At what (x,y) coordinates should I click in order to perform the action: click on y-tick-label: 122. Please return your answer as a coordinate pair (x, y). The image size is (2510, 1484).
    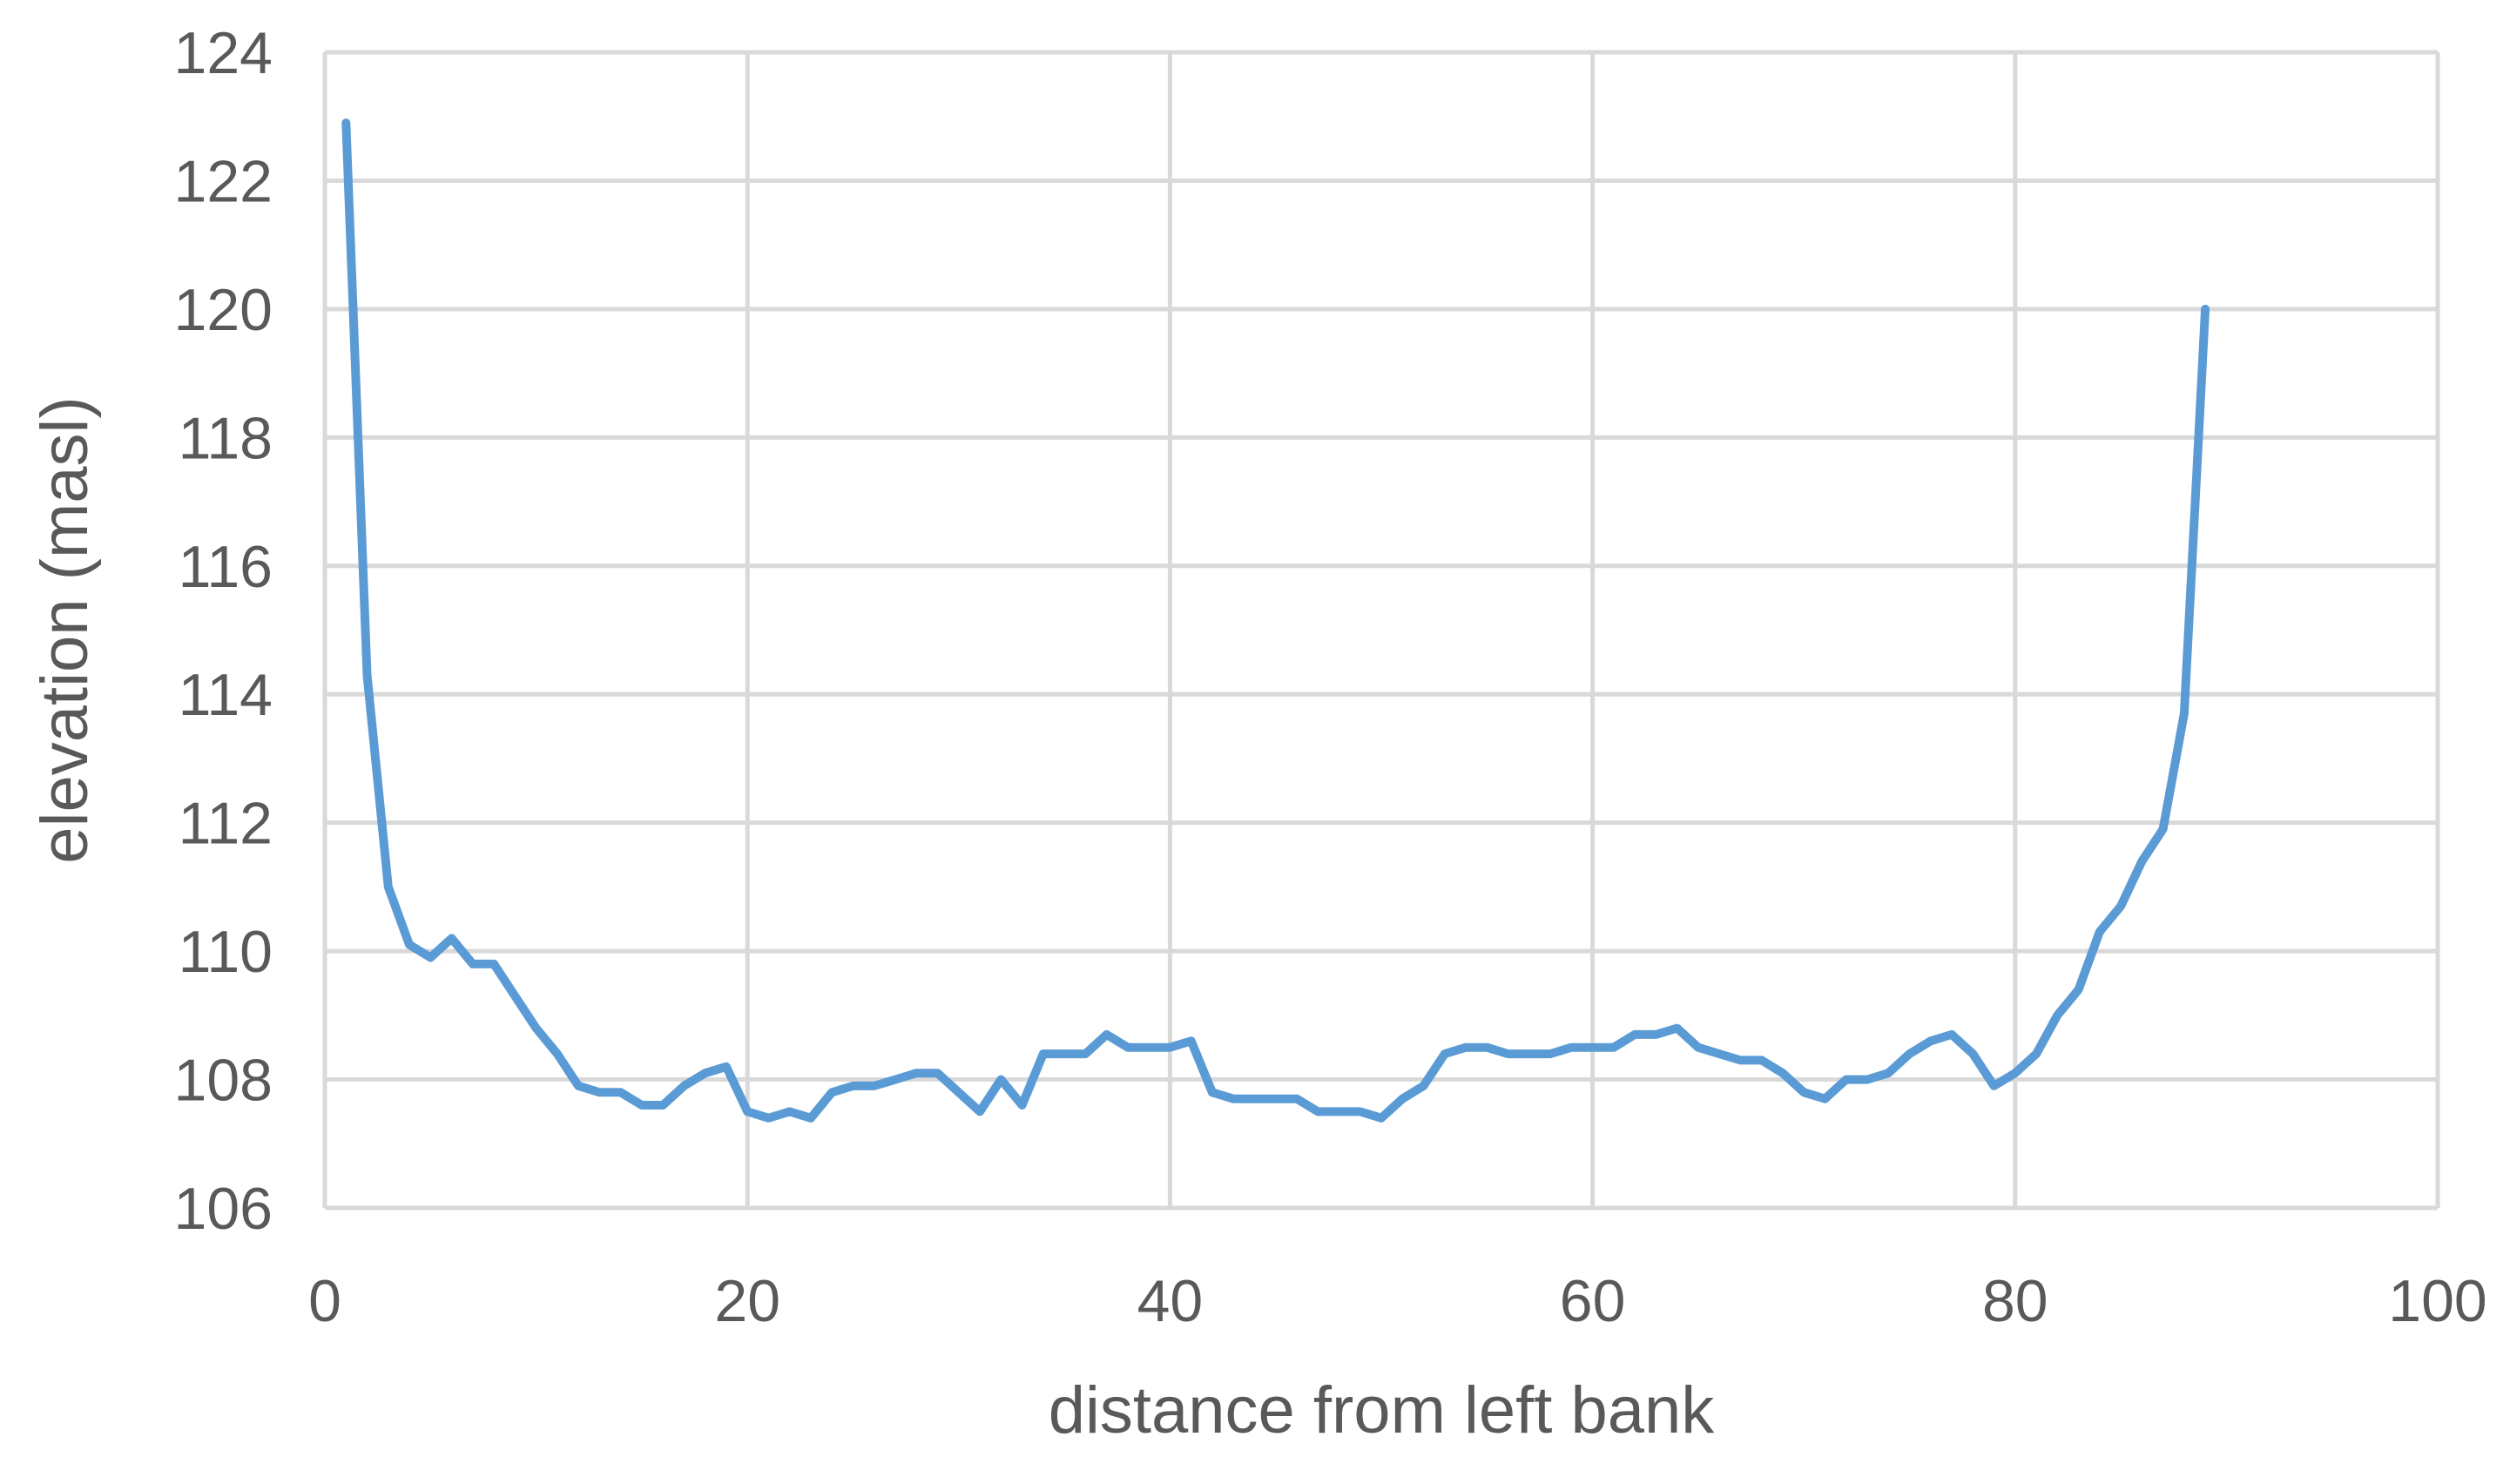
    Looking at the image, I should click on (223, 181).